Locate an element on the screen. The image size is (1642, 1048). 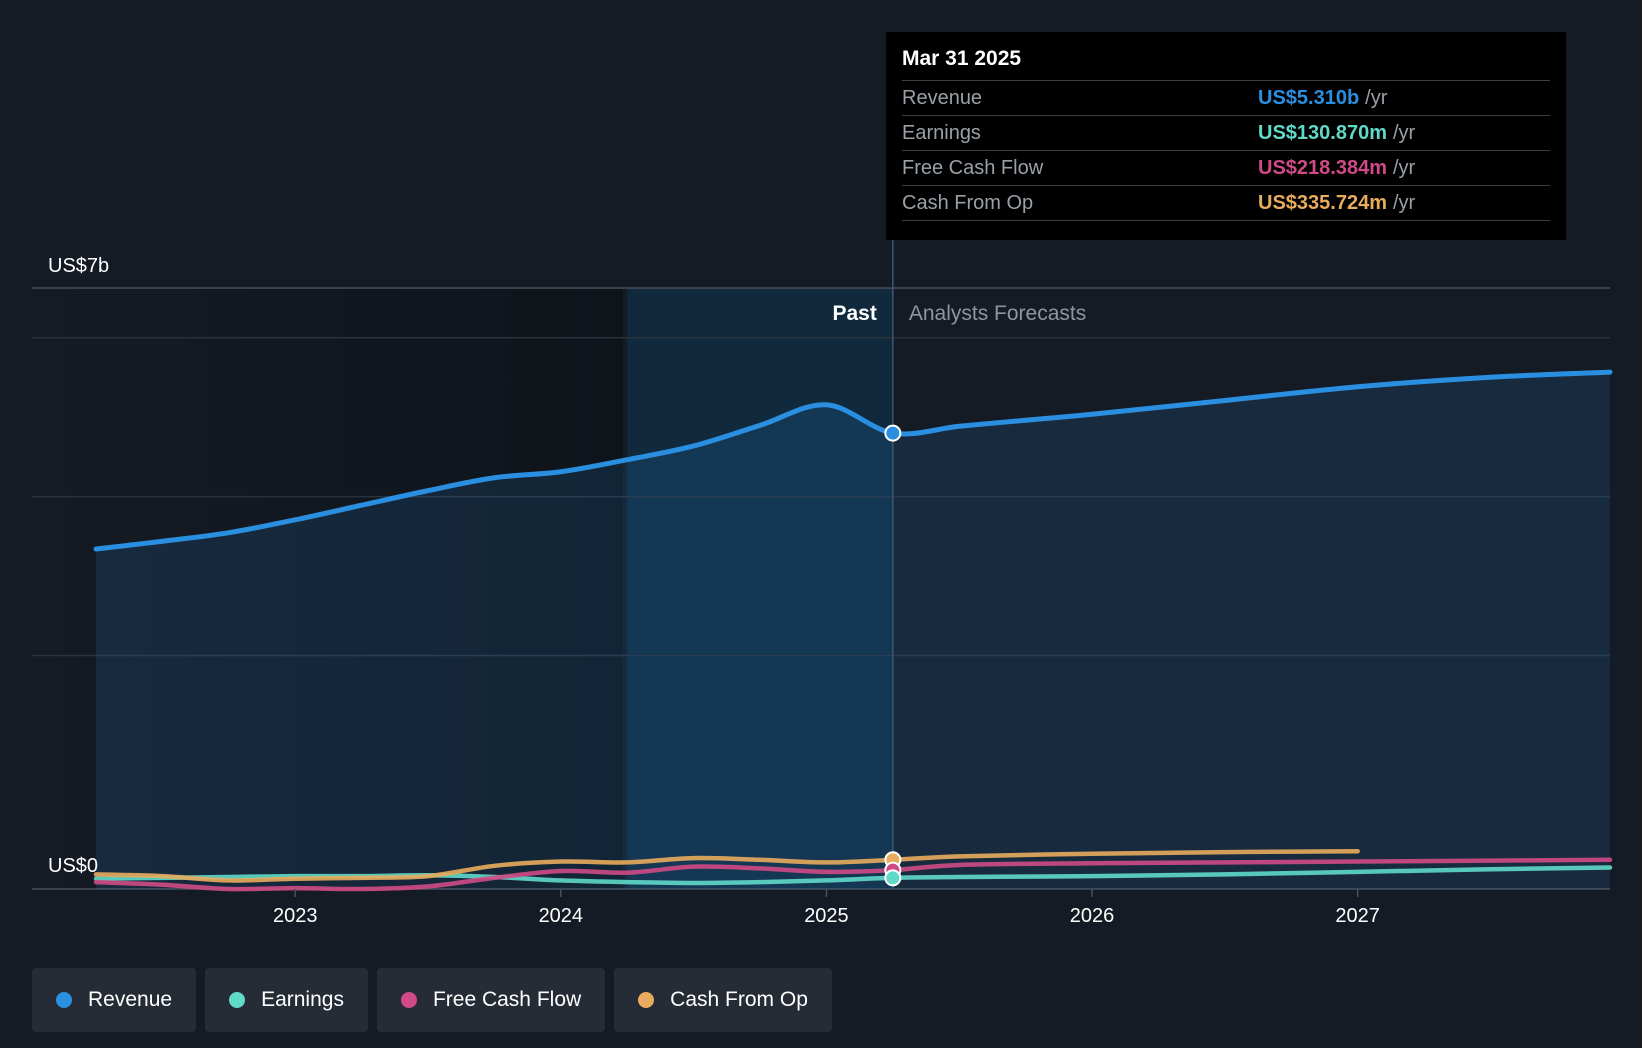
legend-item-free-cash-flow: Free Cash Flow is located at coordinates (491, 1000).